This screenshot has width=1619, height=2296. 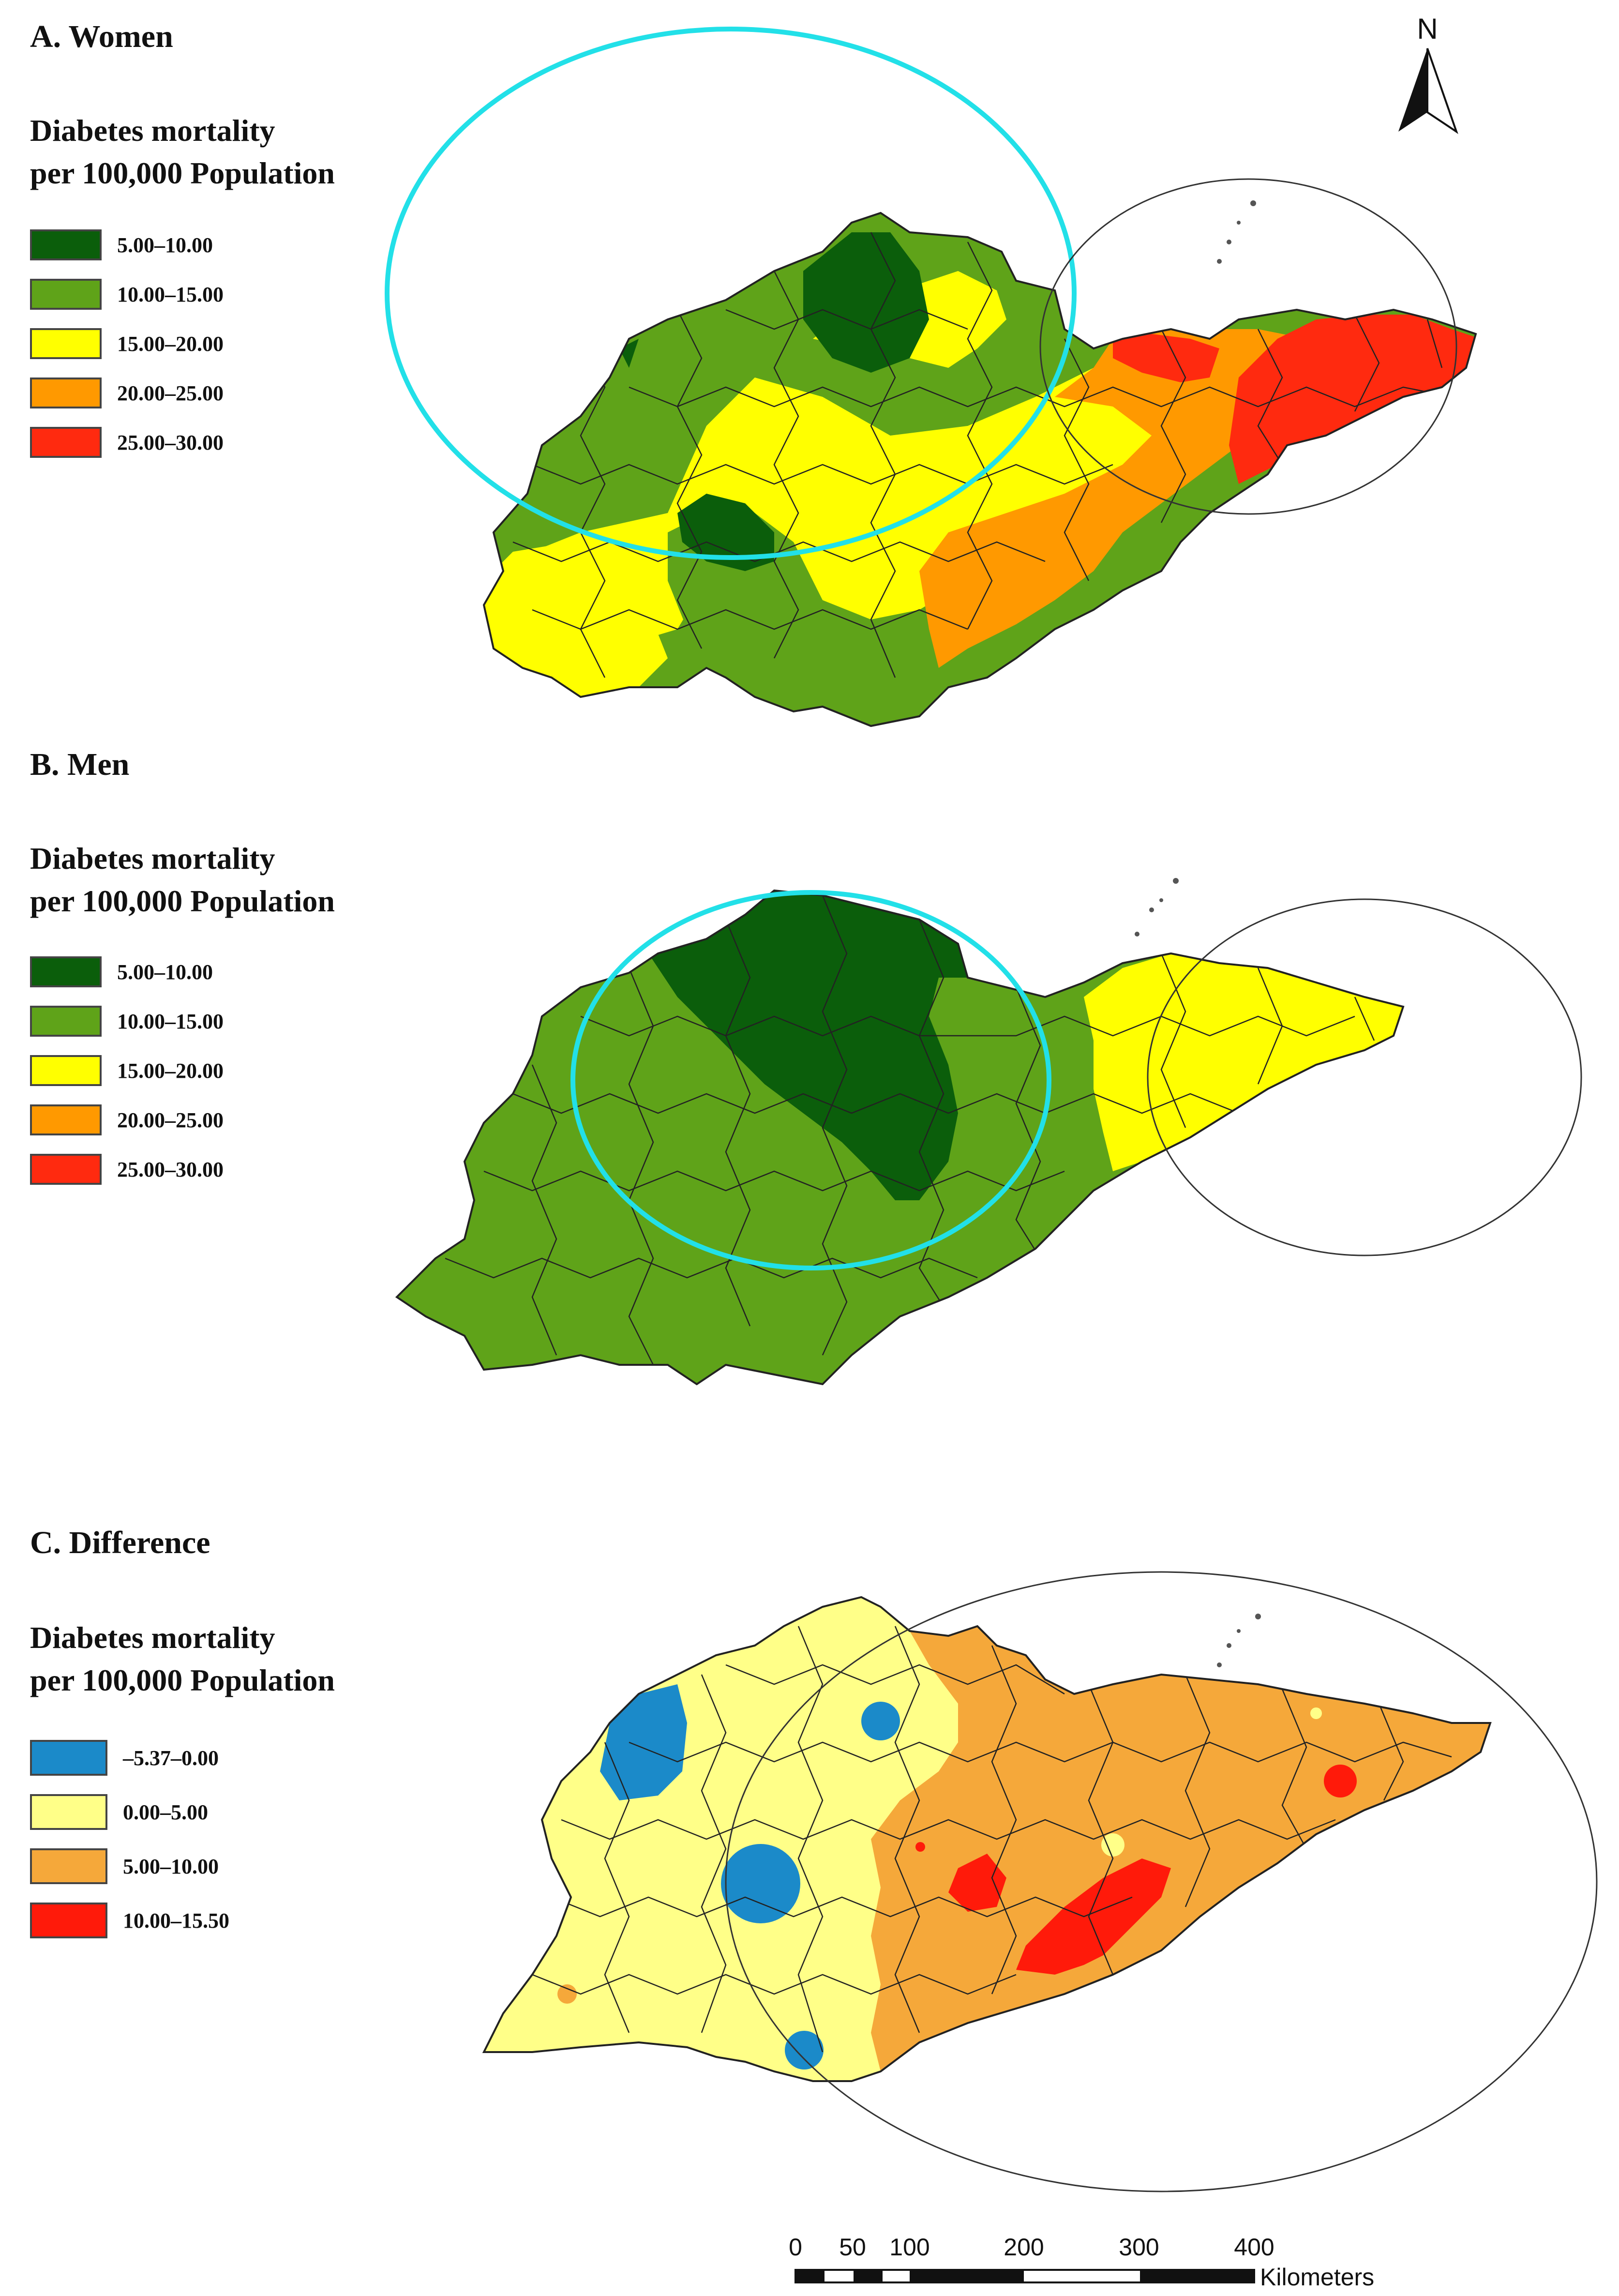 I want to click on legend-label: –5.37–0.00, so click(x=171, y=1758).